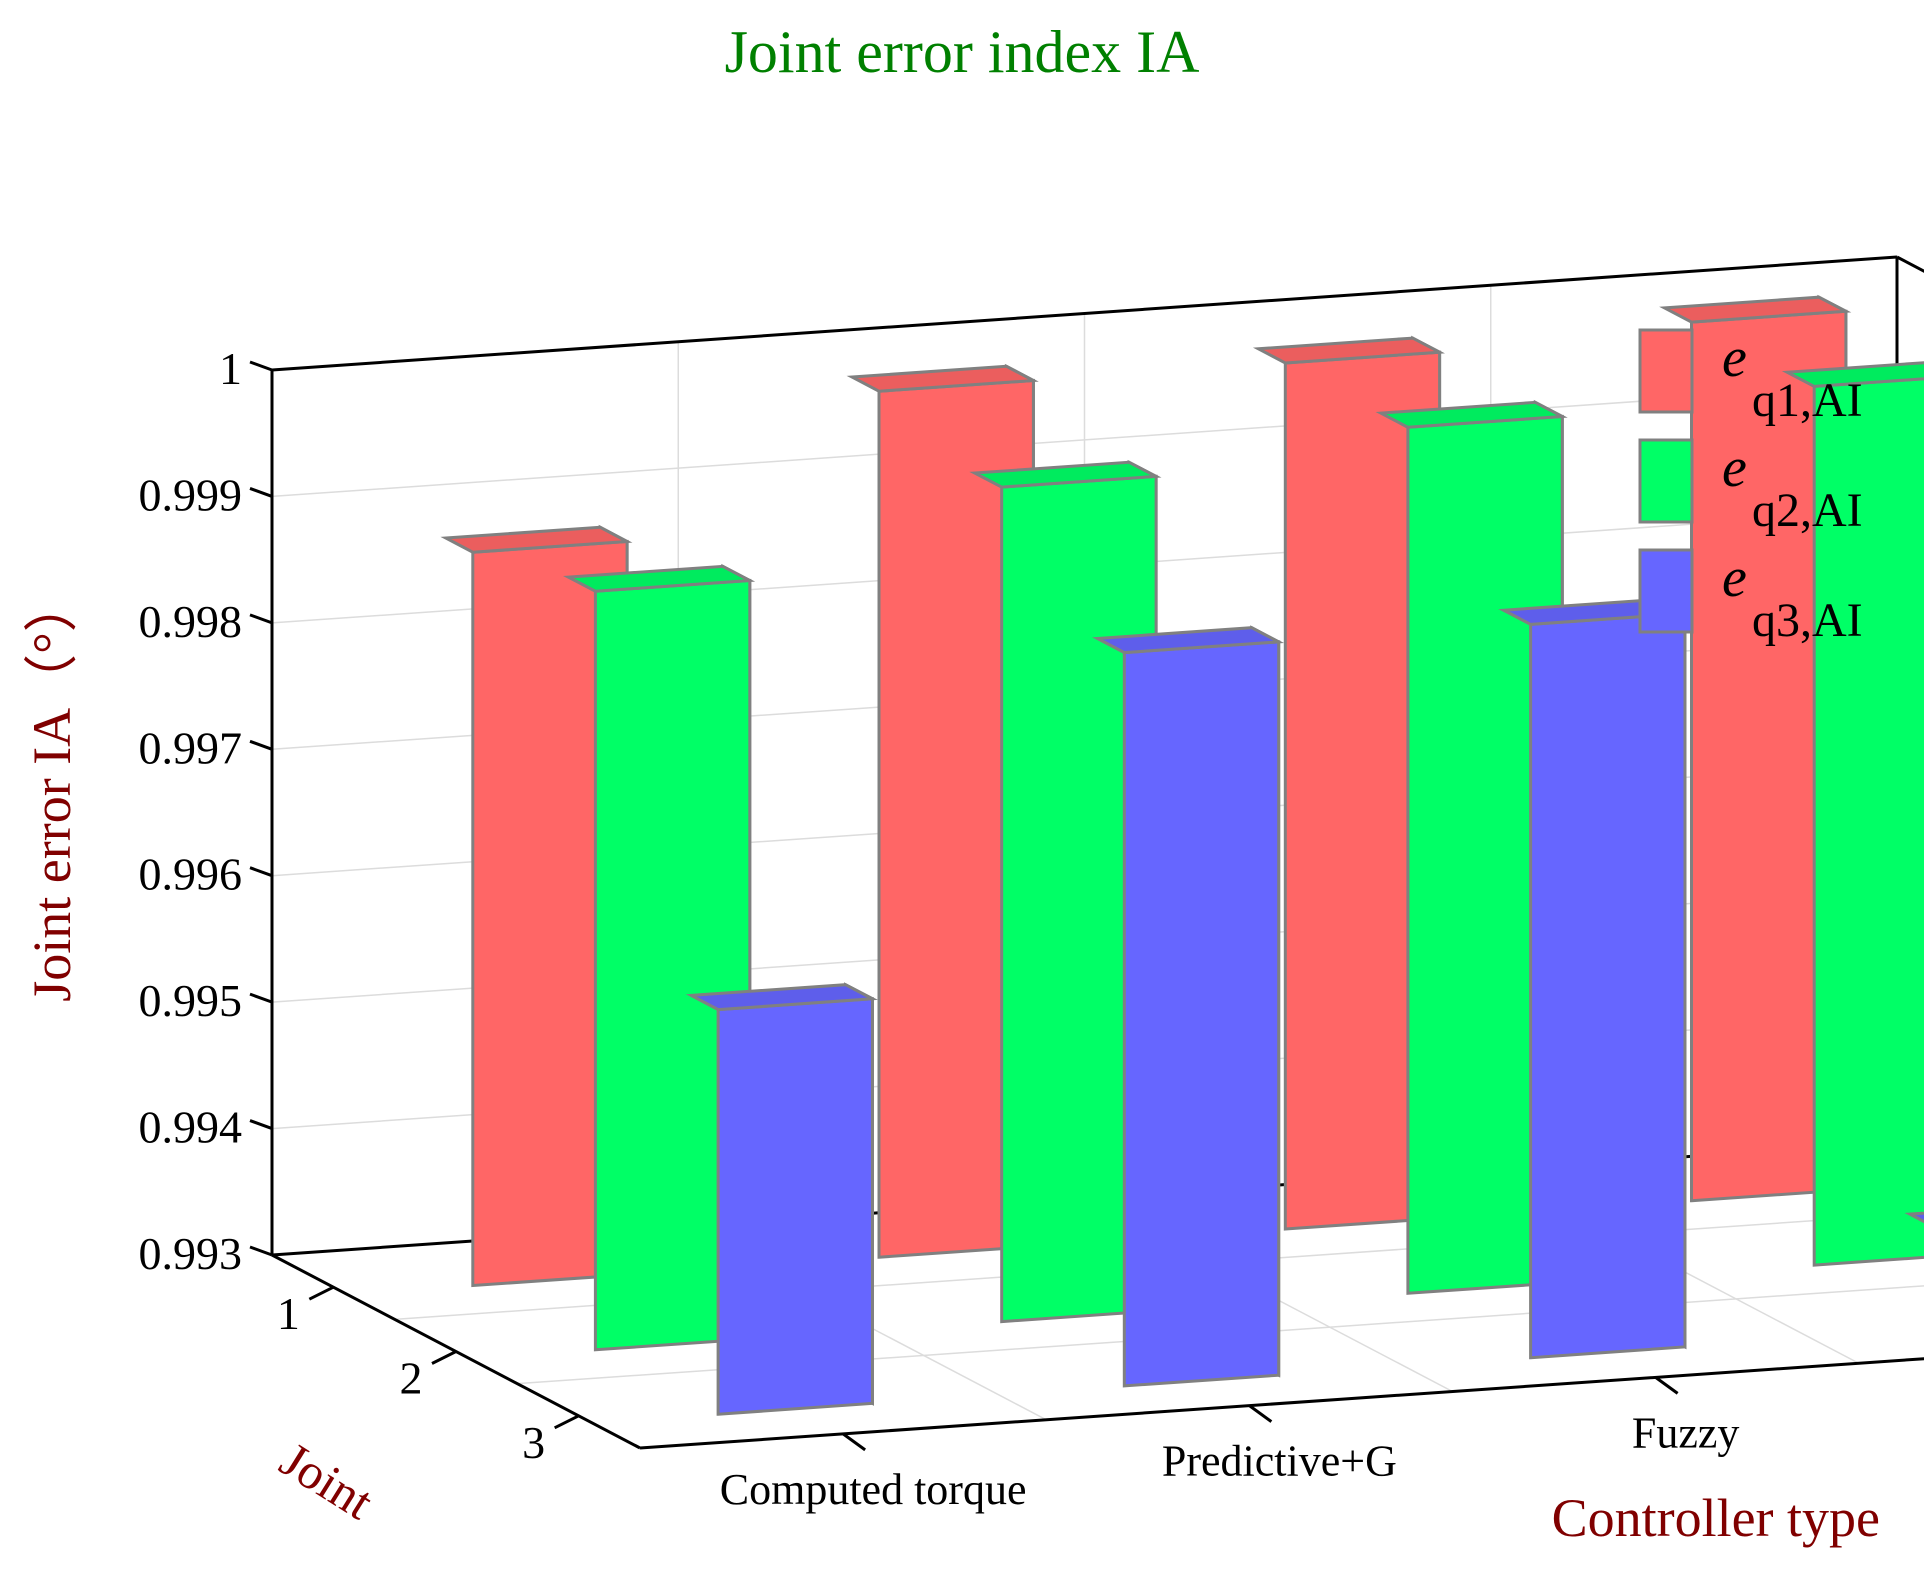  Describe the element at coordinates (191, 621) in the screenshot. I see `y-tick-label: 0.998` at that location.